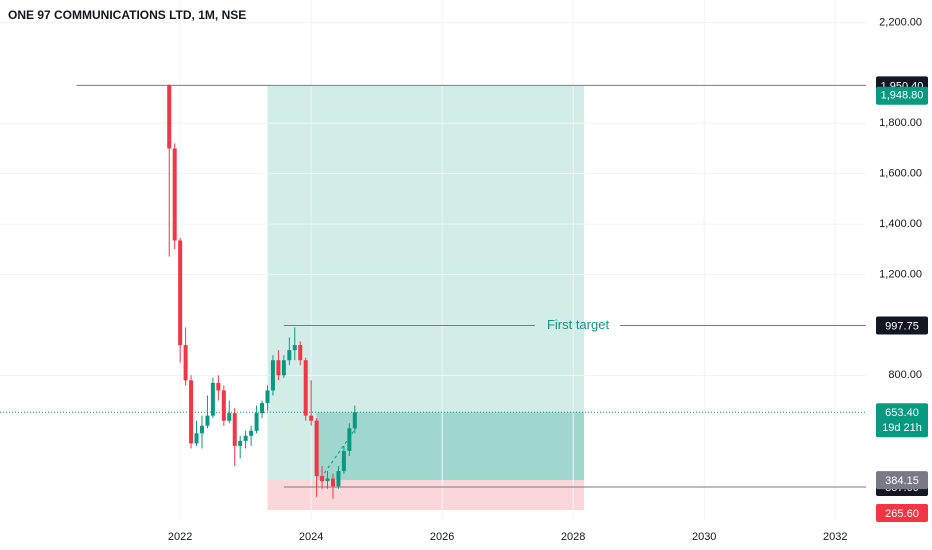 The width and height of the screenshot is (932, 550). What do you see at coordinates (426, 495) in the screenshot?
I see `loss-zone` at bounding box center [426, 495].